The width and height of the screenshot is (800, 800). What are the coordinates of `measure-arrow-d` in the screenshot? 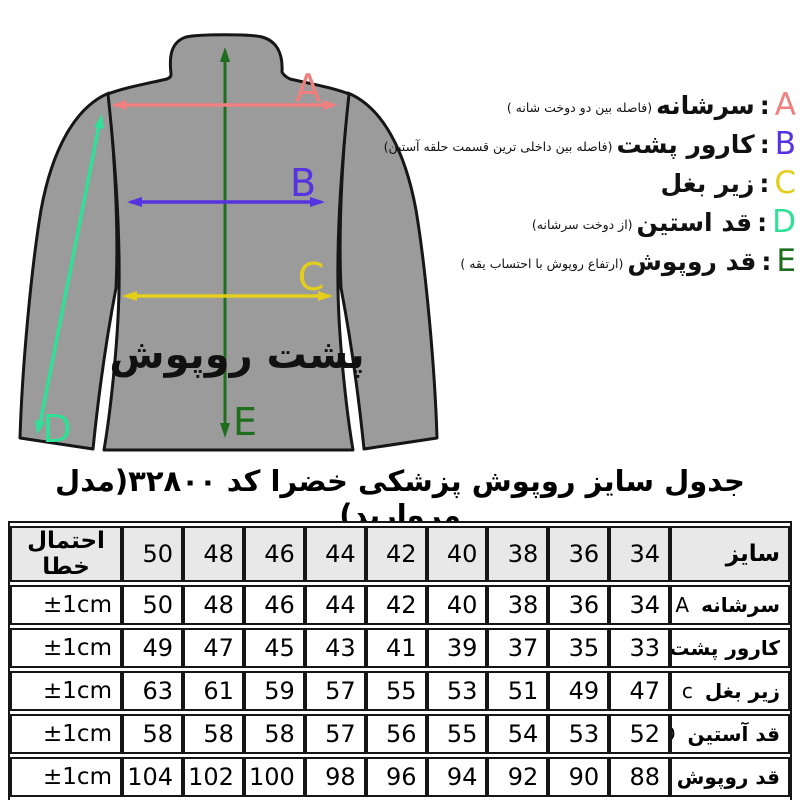 It's located at (69, 274).